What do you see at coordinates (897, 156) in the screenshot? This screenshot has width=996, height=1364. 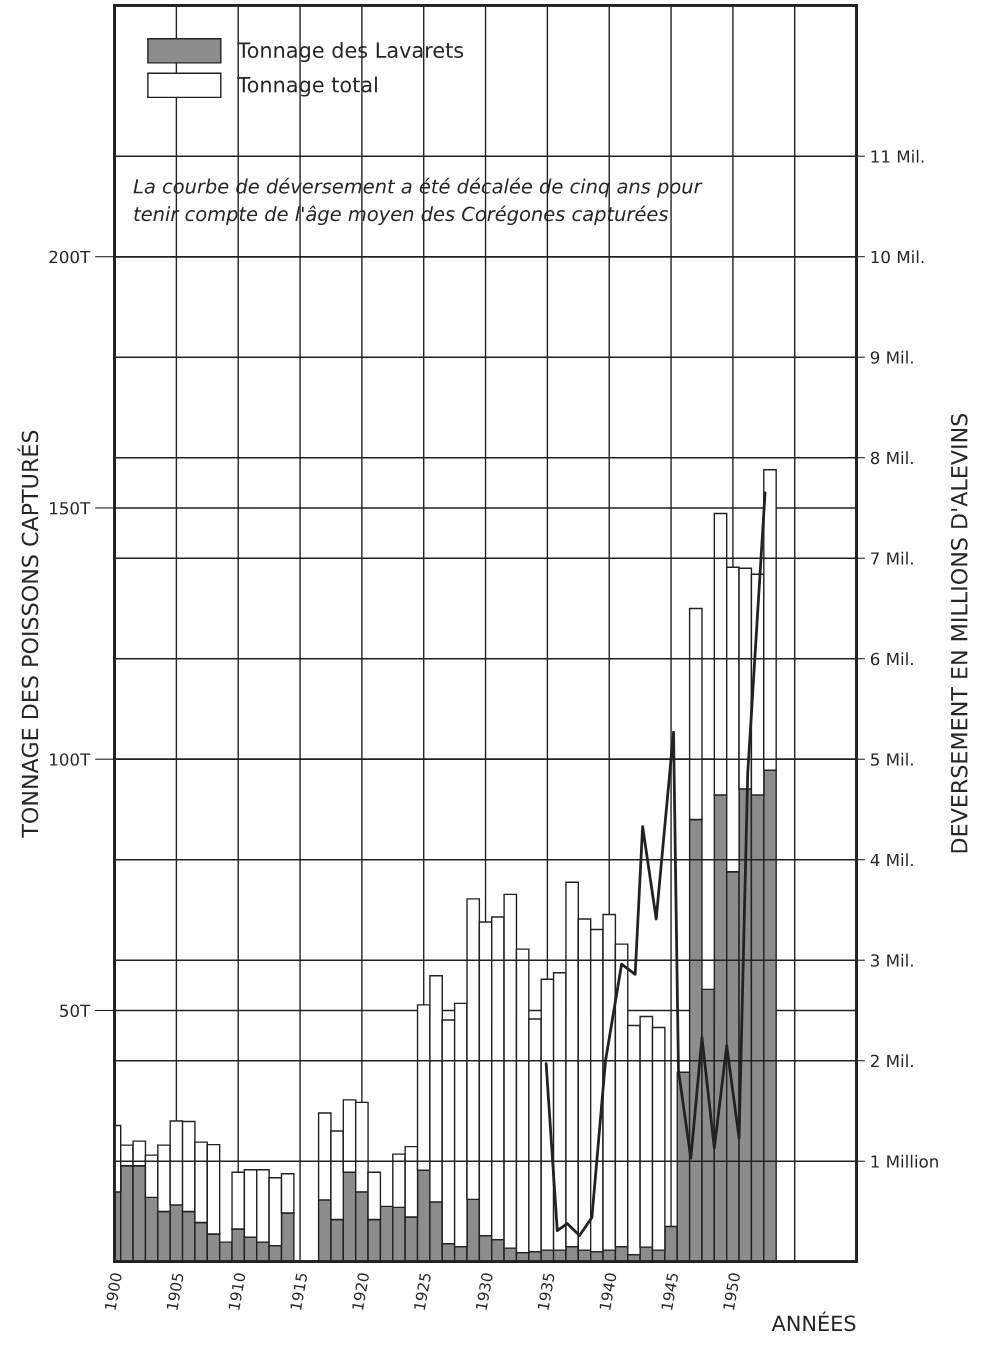 I see `y2-tick-label: 11 Mil.` at bounding box center [897, 156].